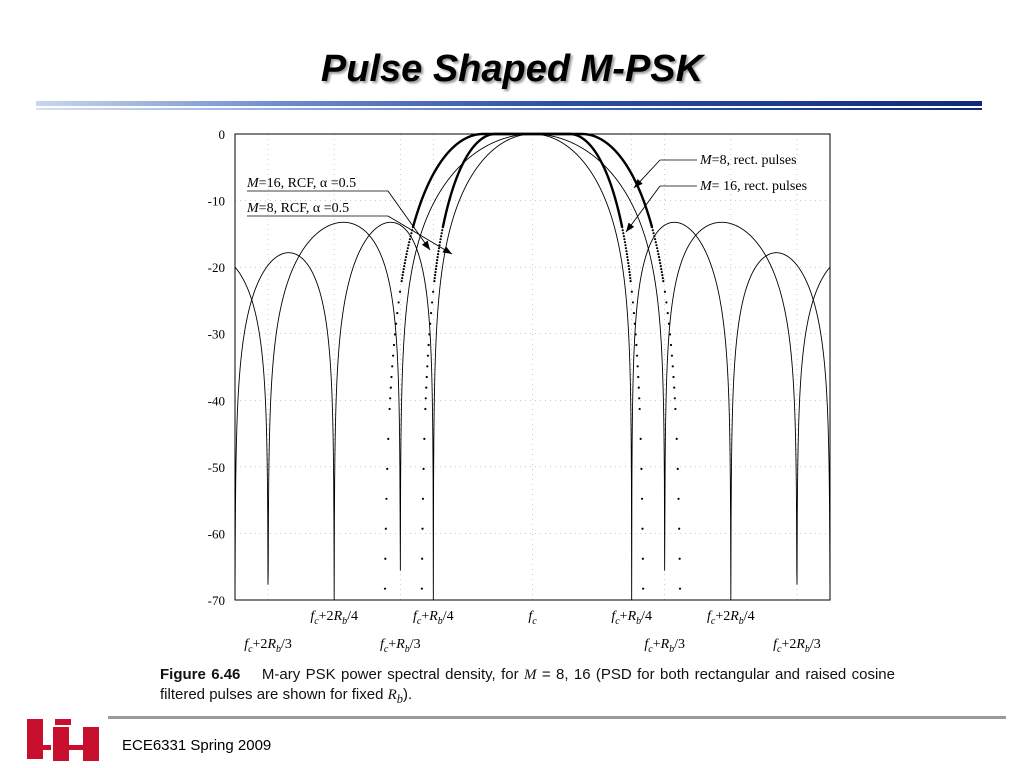 The width and height of the screenshot is (1024, 768). I want to click on annotation-arrow-m16-rect, so click(643, 209).